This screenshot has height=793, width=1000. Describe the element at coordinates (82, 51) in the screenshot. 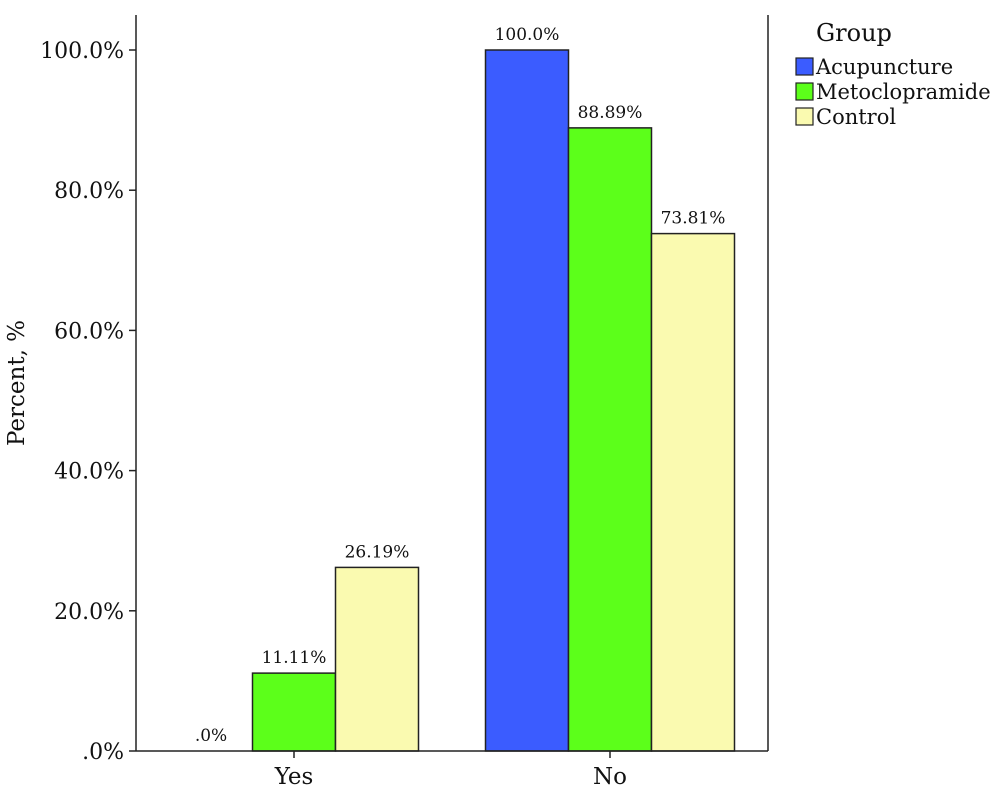

I see `y-tick-label: 100.0%` at that location.